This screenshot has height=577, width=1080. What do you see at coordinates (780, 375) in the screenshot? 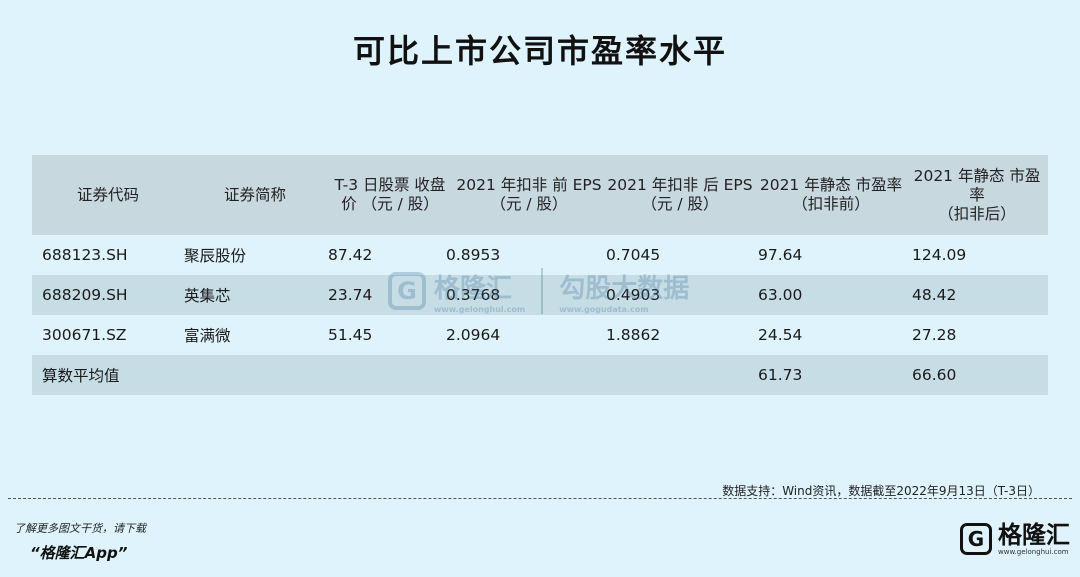
I see `cell-pe-before: 61.73` at bounding box center [780, 375].